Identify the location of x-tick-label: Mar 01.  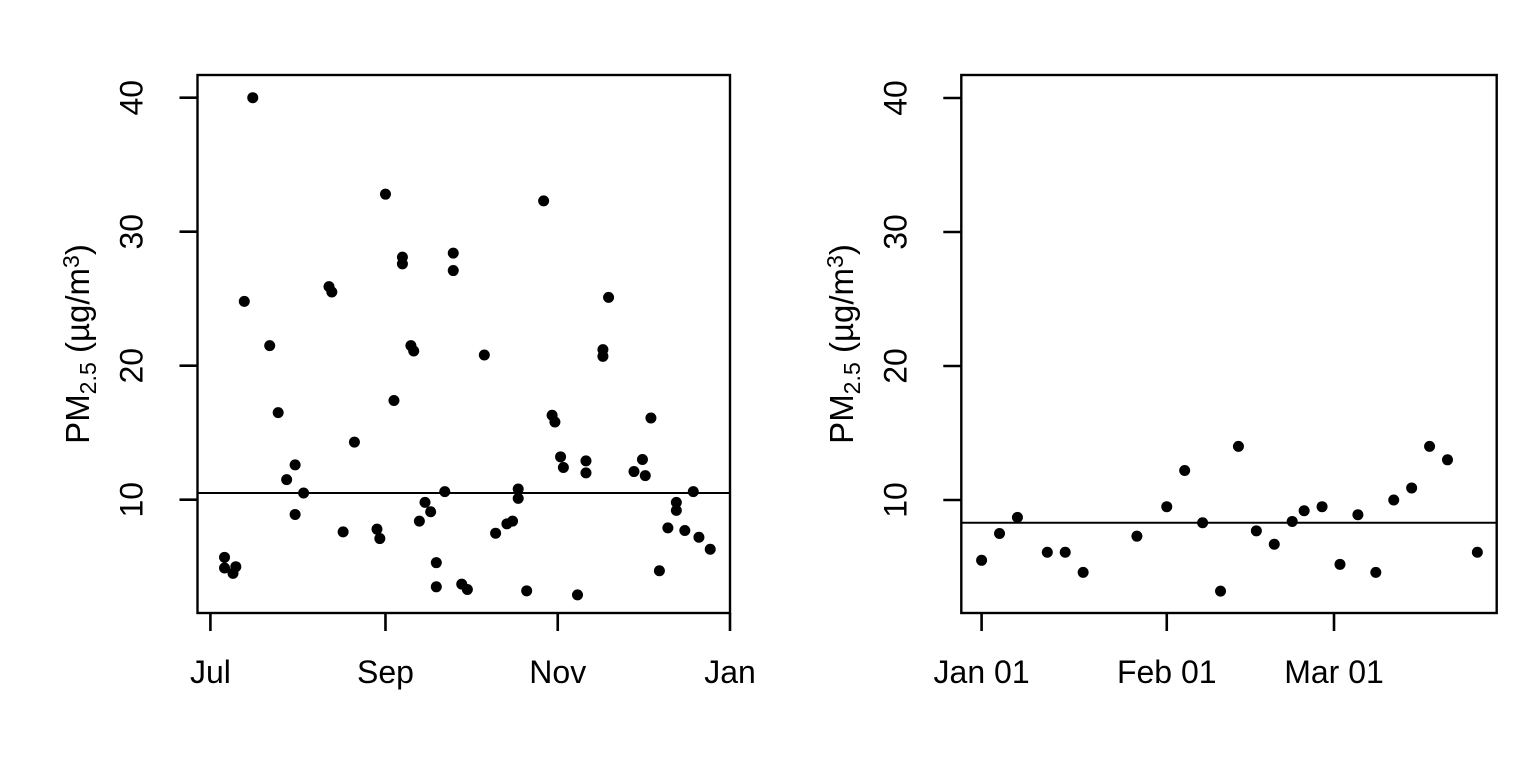
(1334, 672).